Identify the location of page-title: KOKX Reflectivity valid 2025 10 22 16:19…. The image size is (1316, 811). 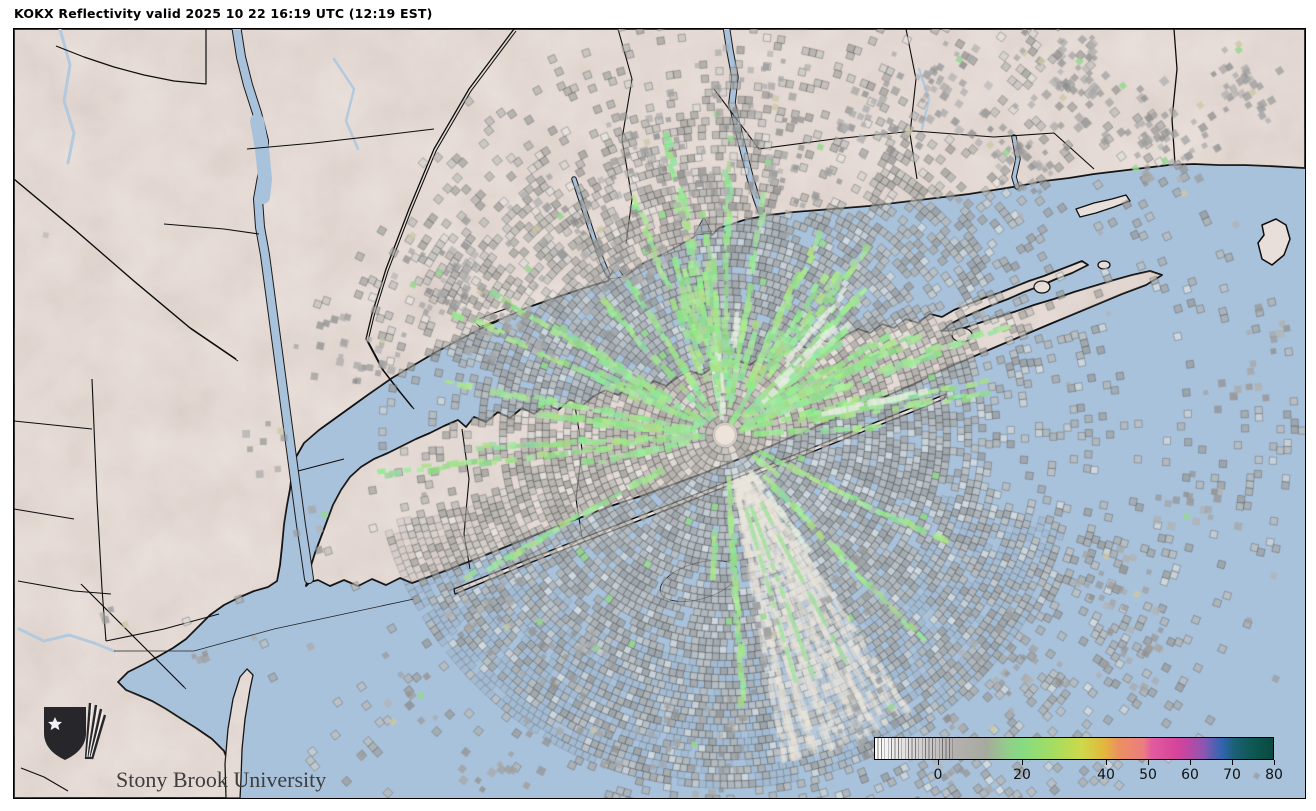
(223, 13).